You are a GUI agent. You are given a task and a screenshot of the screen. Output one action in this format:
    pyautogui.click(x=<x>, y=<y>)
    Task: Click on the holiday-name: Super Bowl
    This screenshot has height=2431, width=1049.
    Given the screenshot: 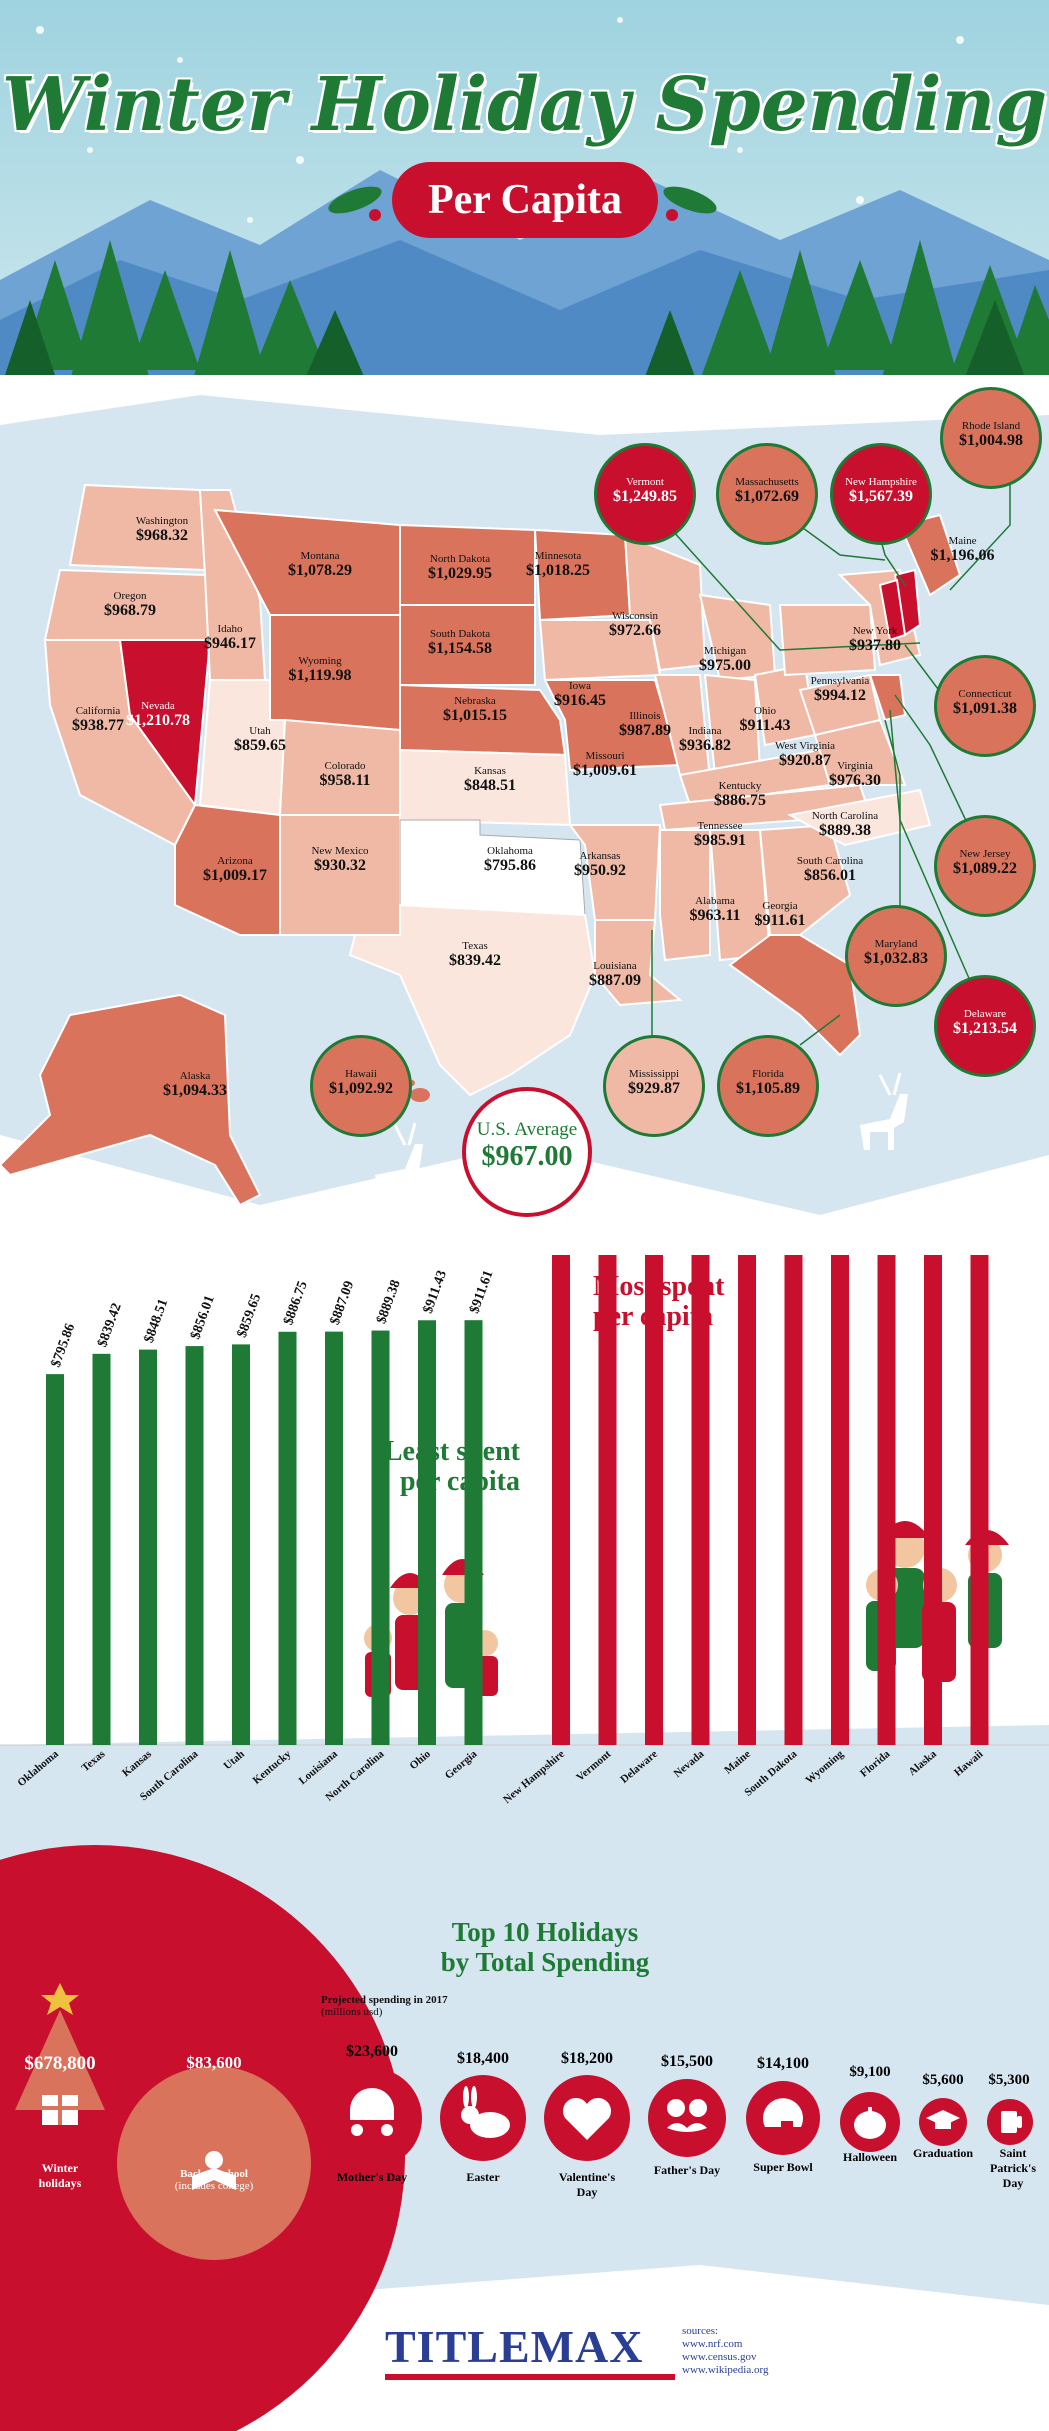 What is the action you would take?
    pyautogui.click(x=783, y=2167)
    